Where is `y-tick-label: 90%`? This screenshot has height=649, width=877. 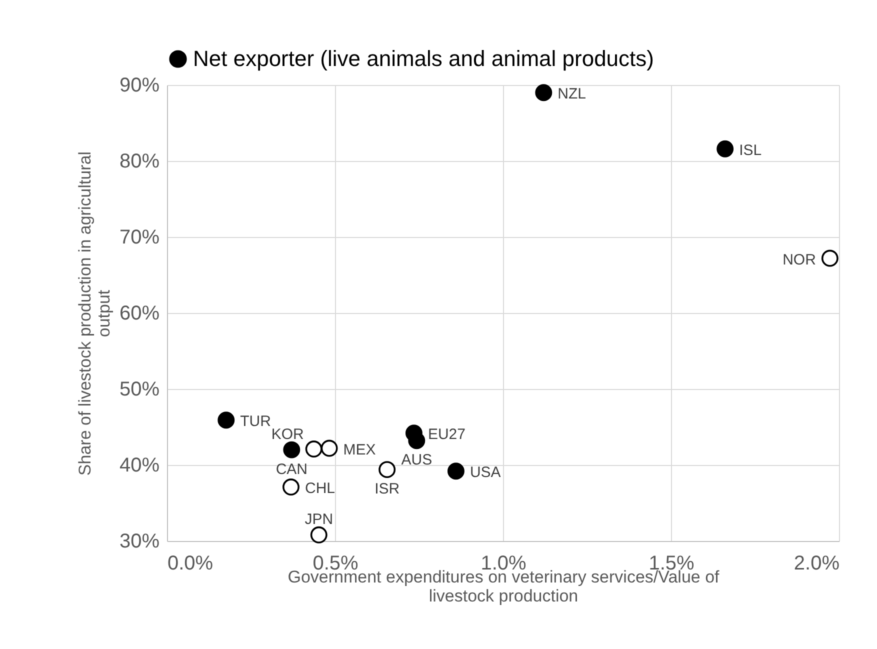 y-tick-label: 90% is located at coordinates (139, 85).